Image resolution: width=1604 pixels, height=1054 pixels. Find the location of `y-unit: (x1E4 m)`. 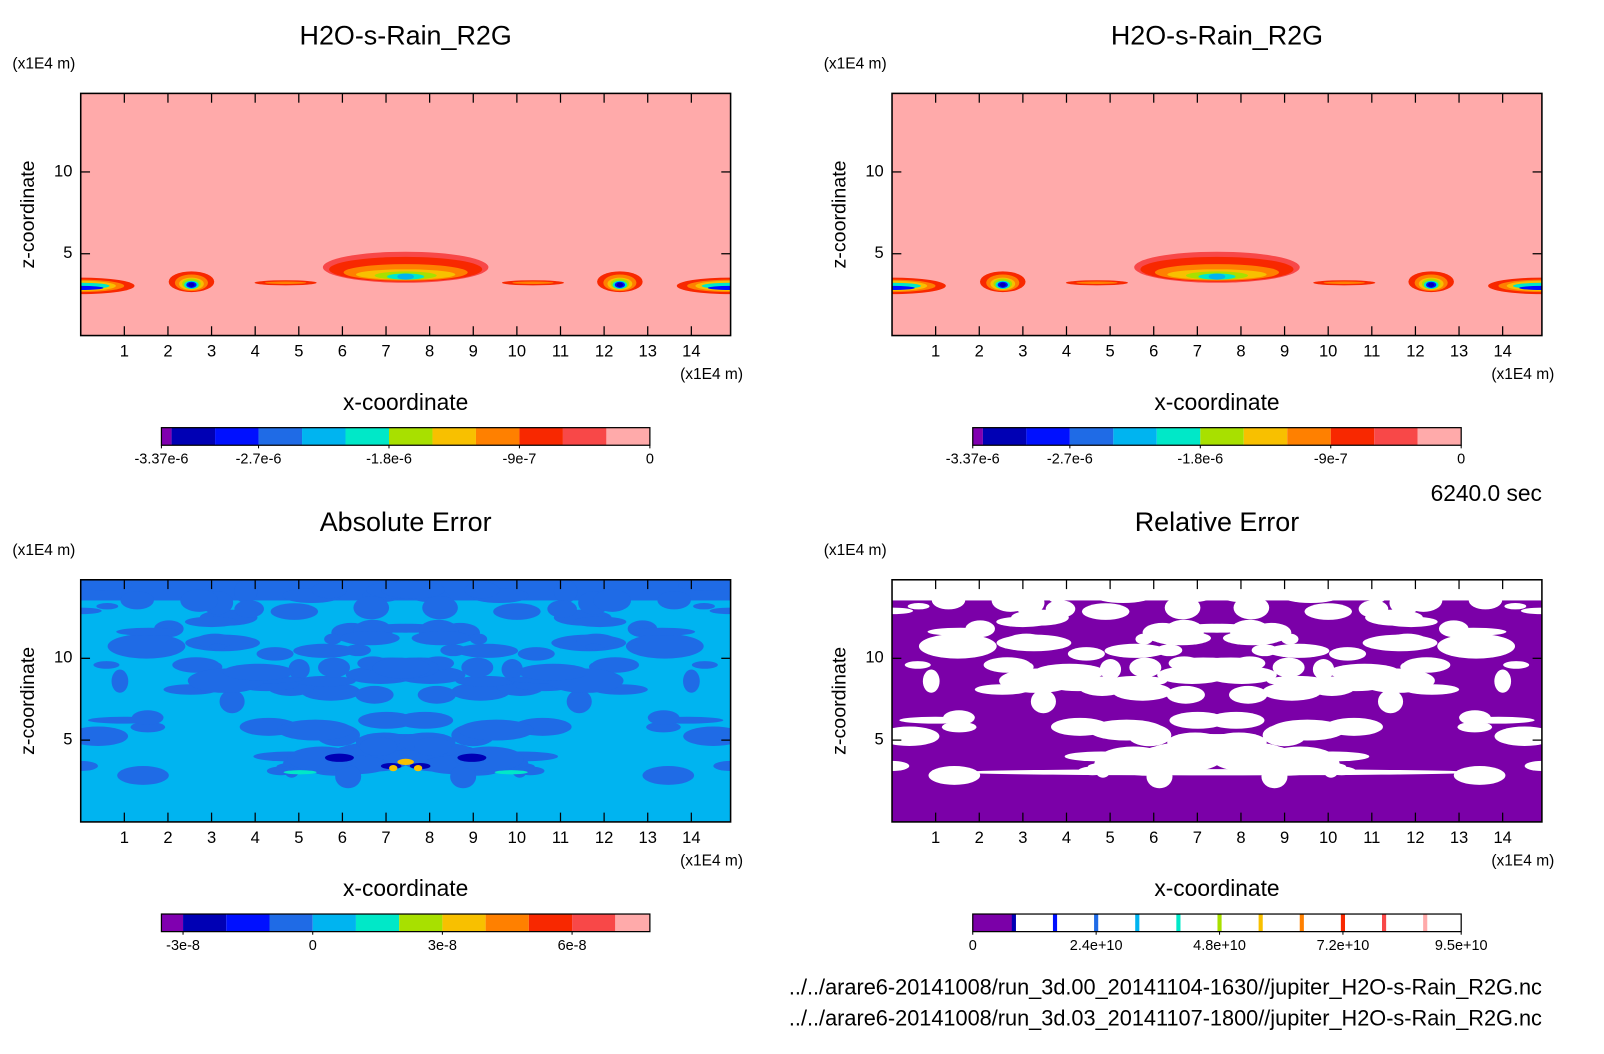

y-unit: (x1E4 m) is located at coordinates (43, 550).